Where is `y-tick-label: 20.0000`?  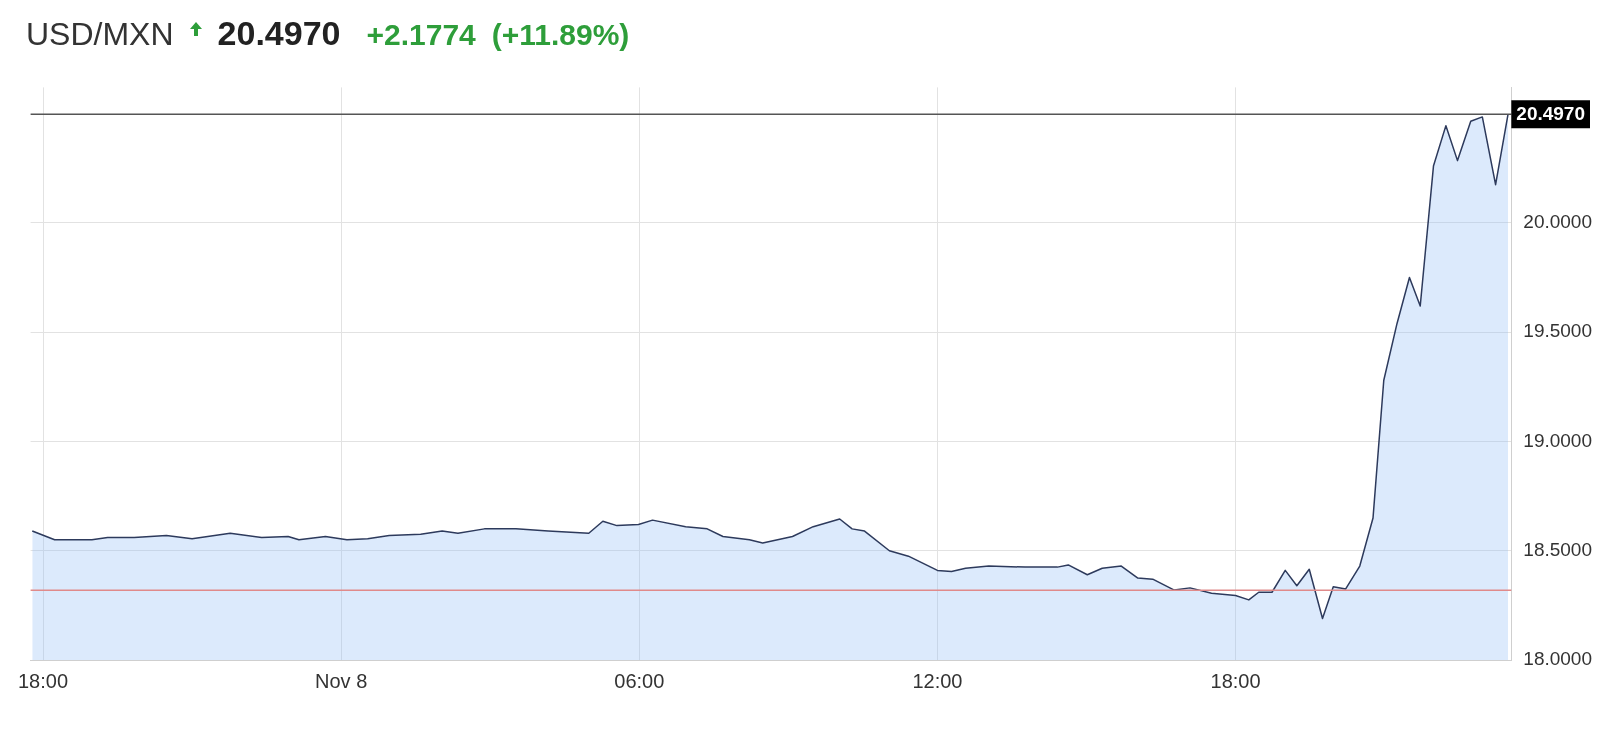 y-tick-label: 20.0000 is located at coordinates (1558, 222).